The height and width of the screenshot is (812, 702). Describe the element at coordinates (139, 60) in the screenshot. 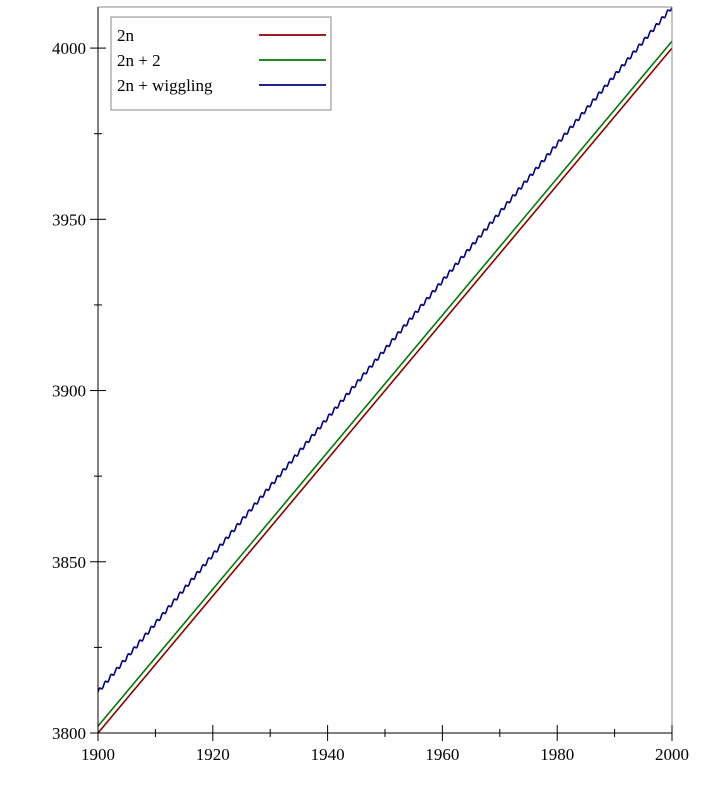

I see `legend-label: 2n + 2` at that location.